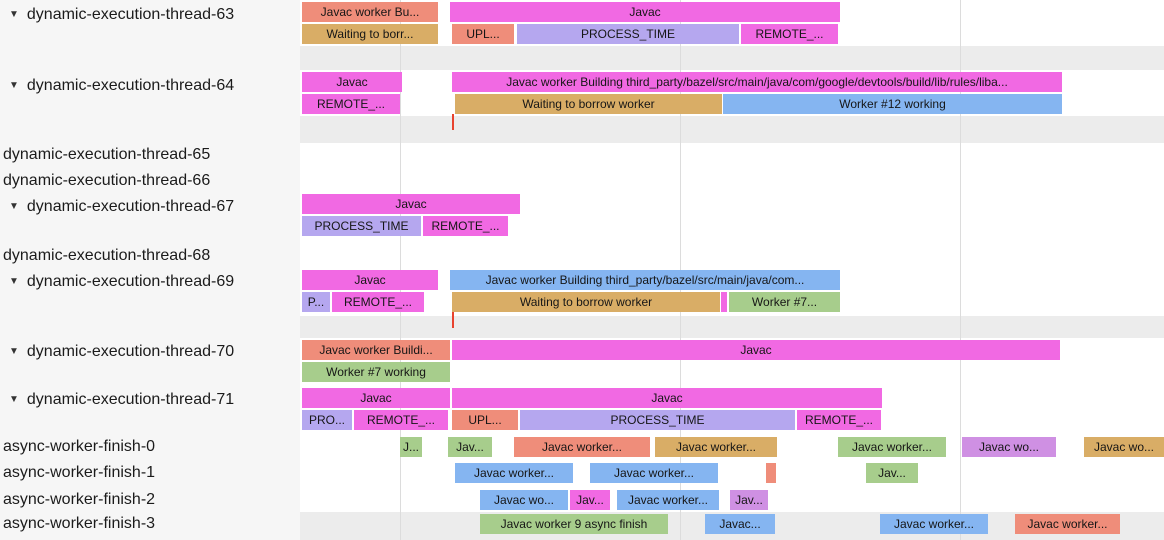 Image resolution: width=1164 pixels, height=540 pixels. I want to click on track-label-row: async-worker-finish-0, so click(150, 447).